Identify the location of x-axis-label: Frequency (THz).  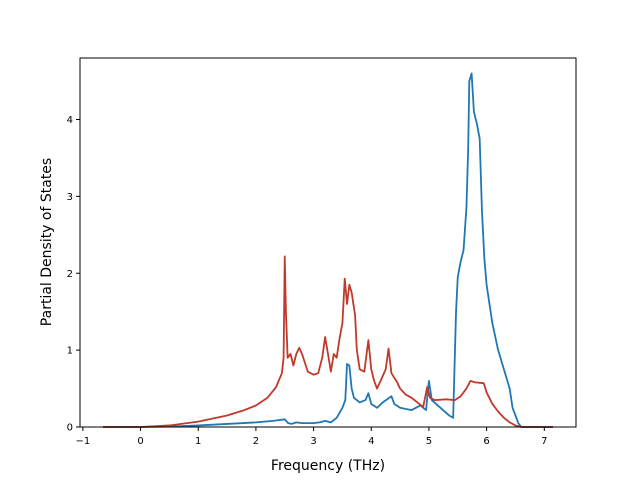
(328, 466).